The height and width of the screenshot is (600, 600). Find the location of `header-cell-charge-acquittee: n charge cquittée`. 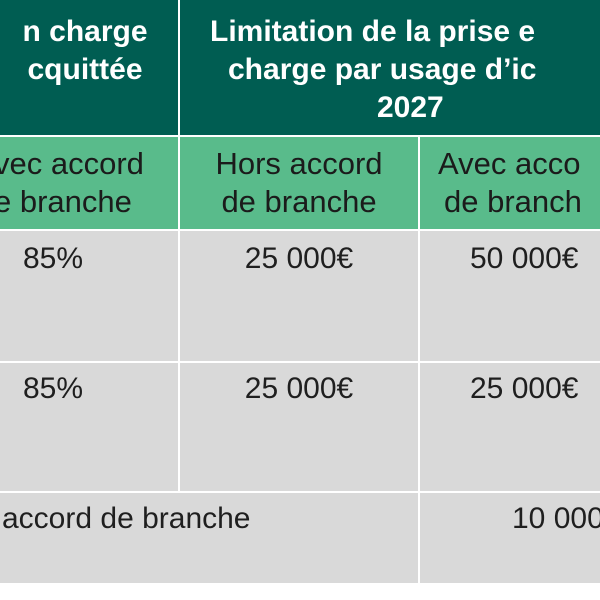

header-cell-charge-acquittee: n charge cquittée is located at coordinates (89, 67).